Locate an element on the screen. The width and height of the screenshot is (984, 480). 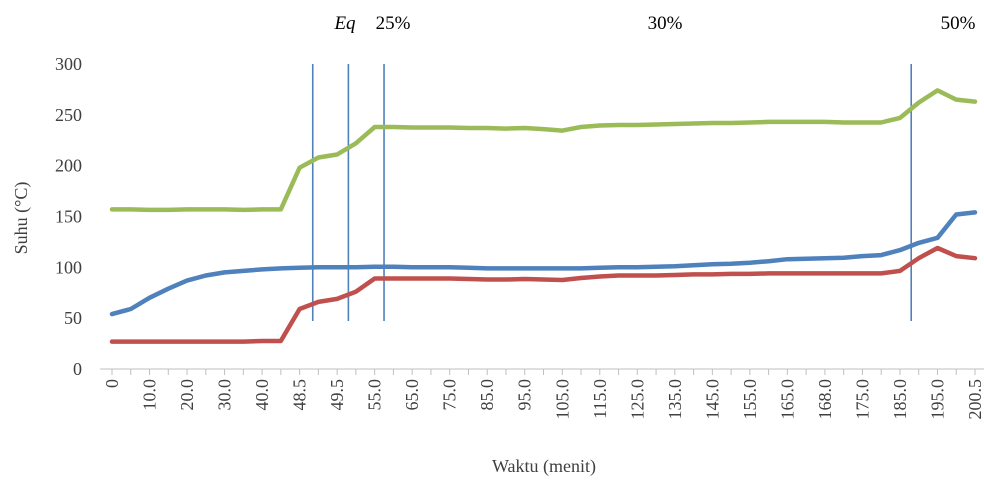
x-tick-label: 195.0 is located at coordinates (937, 399).